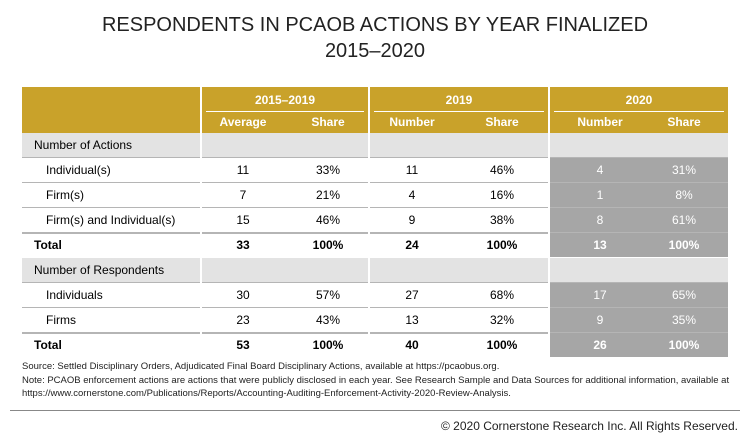 This screenshot has width=750, height=440. I want to click on cell: 33%, so click(328, 170).